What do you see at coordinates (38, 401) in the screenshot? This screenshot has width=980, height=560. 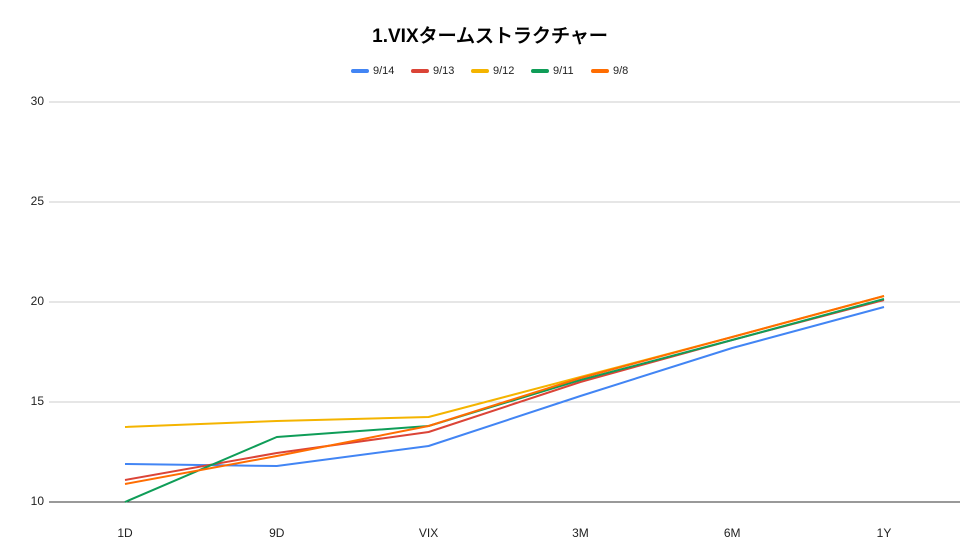 I see `y-tick-label: 15` at bounding box center [38, 401].